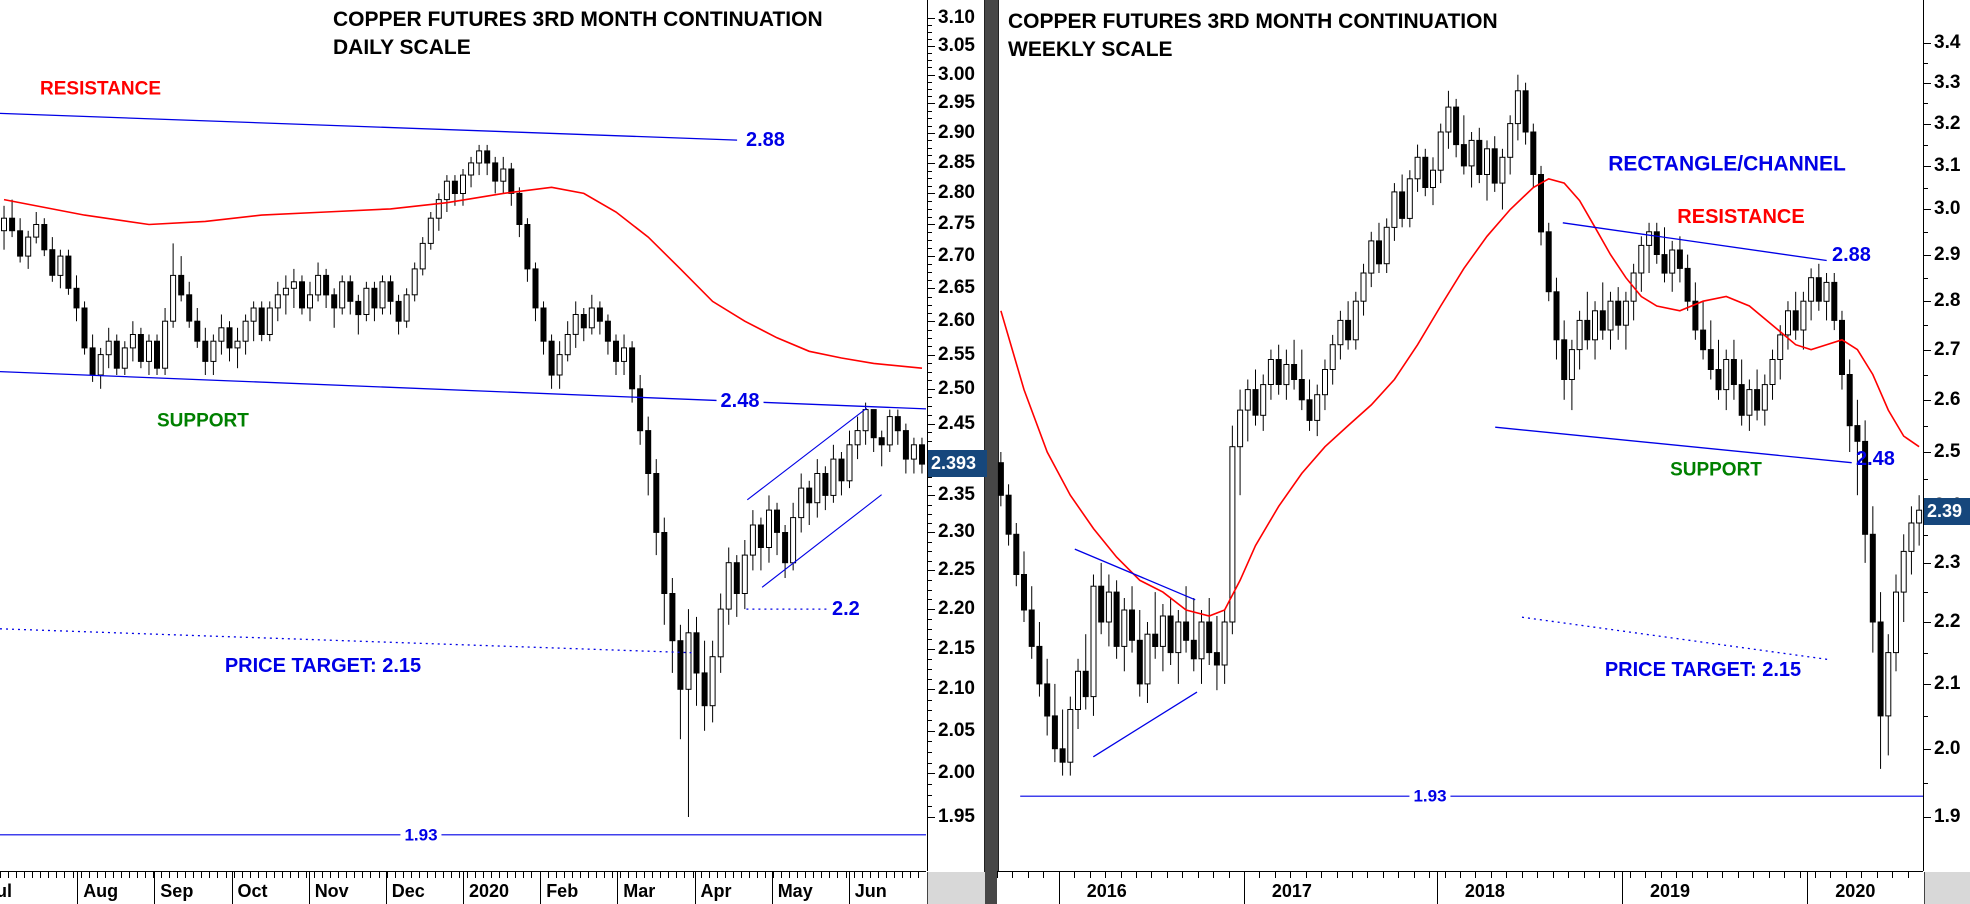 The image size is (1970, 904). Describe the element at coordinates (1947, 748) in the screenshot. I see `y-axis-label: 2.0` at that location.